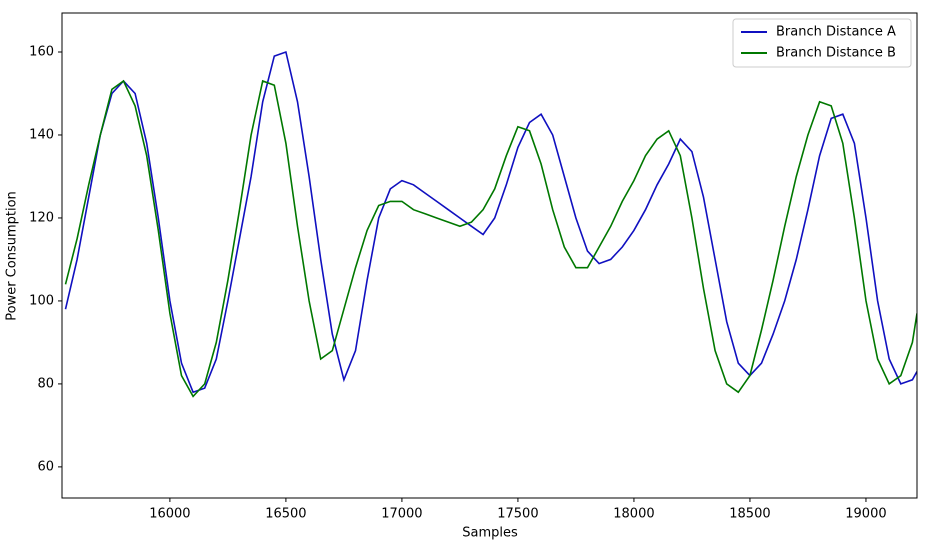 This screenshot has height=546, width=928. Describe the element at coordinates (822, 43) in the screenshot. I see `legend-box` at that location.